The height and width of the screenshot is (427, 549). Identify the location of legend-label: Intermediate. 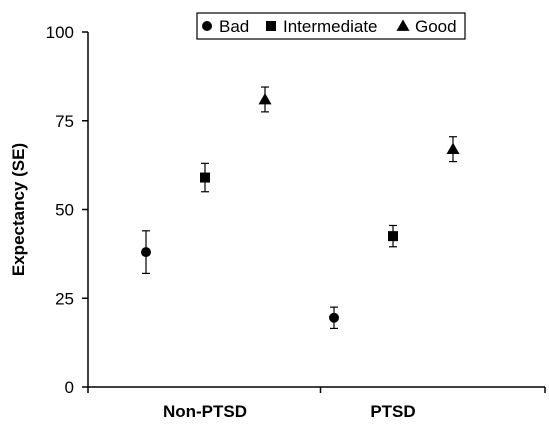
(330, 26).